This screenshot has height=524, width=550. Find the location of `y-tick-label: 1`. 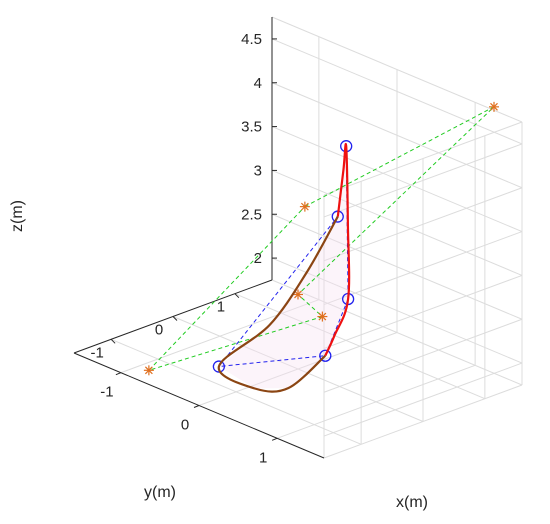

y-tick-label: 1 is located at coordinates (221, 307).